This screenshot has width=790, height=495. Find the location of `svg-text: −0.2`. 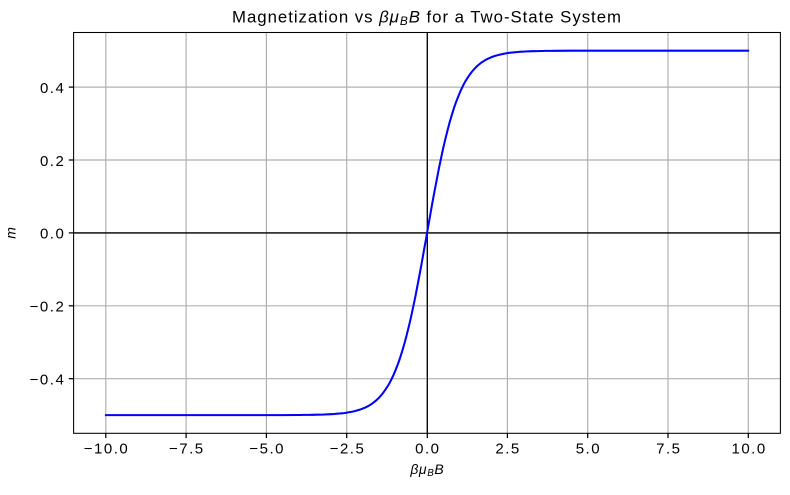

svg-text: −0.2 is located at coordinates (48, 307).